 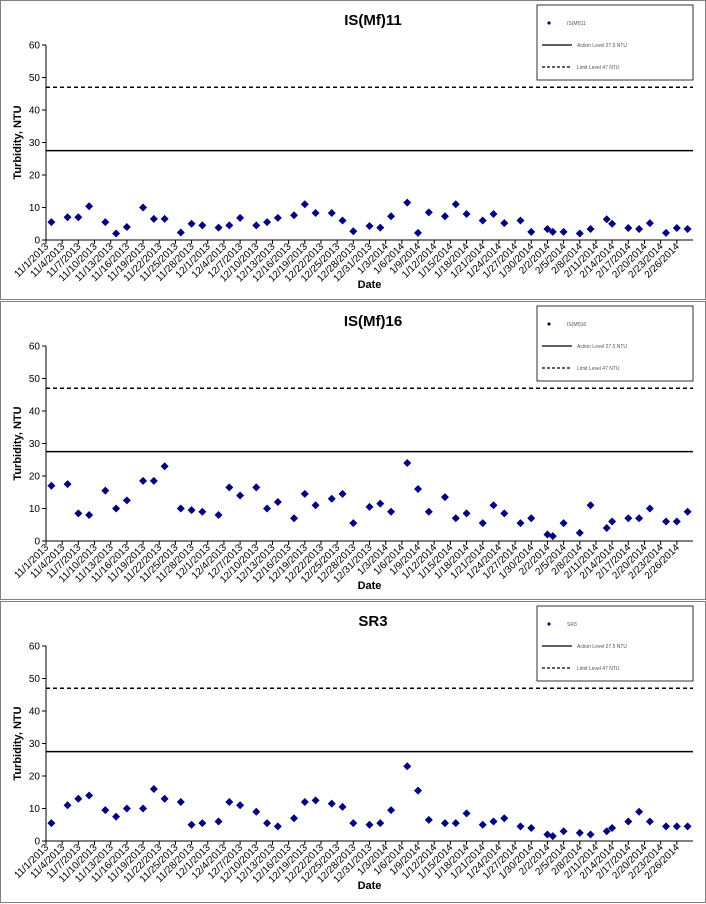 I want to click on legend-label: Limit Level 47 NTU, so click(x=598, y=369).